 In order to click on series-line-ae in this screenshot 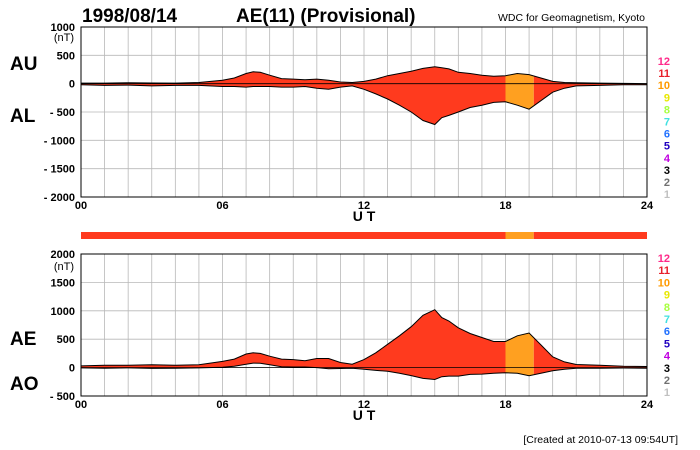, I will do `click(364, 338)`.